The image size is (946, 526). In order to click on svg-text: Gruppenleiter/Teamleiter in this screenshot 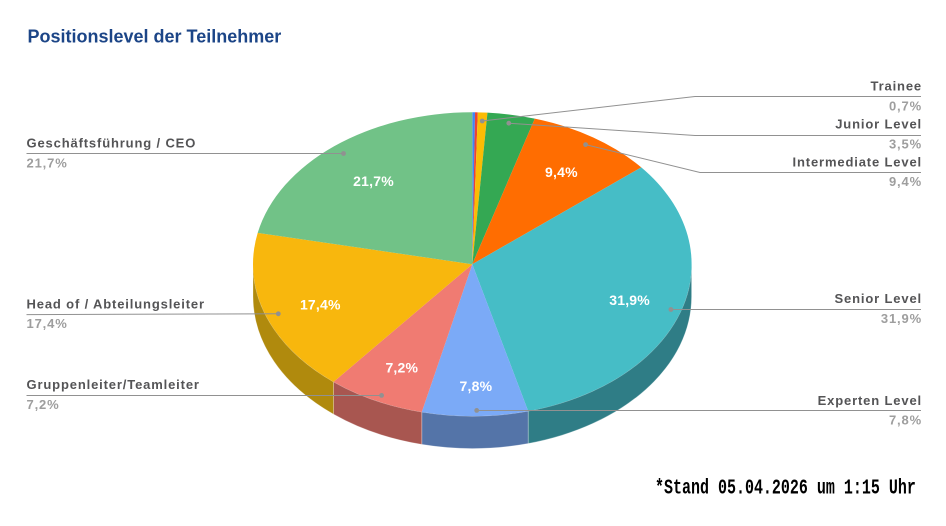, I will do `click(113, 384)`.